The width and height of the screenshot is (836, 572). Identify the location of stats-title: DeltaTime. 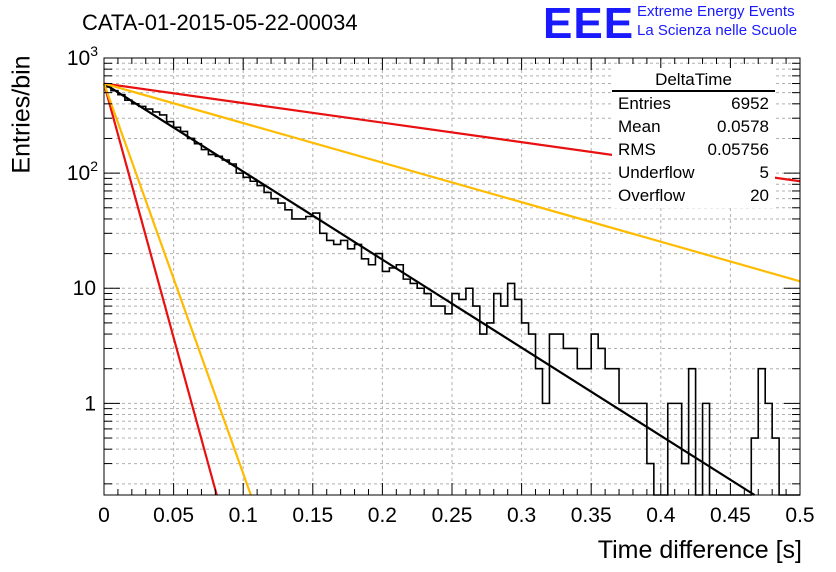
(693, 81).